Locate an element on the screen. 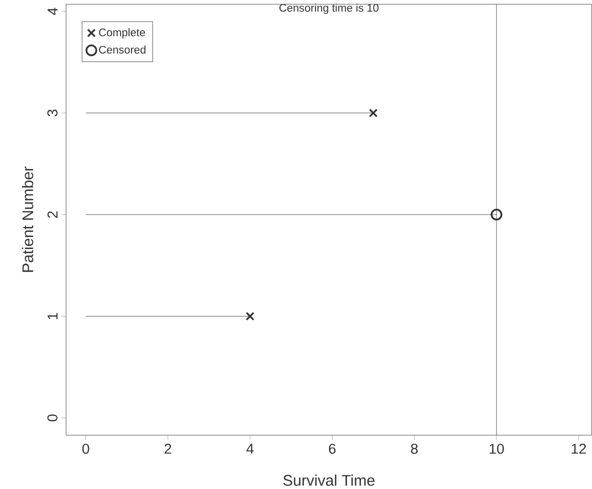 Image resolution: width=592 pixels, height=489 pixels. x-tick-label: 4 is located at coordinates (250, 448).